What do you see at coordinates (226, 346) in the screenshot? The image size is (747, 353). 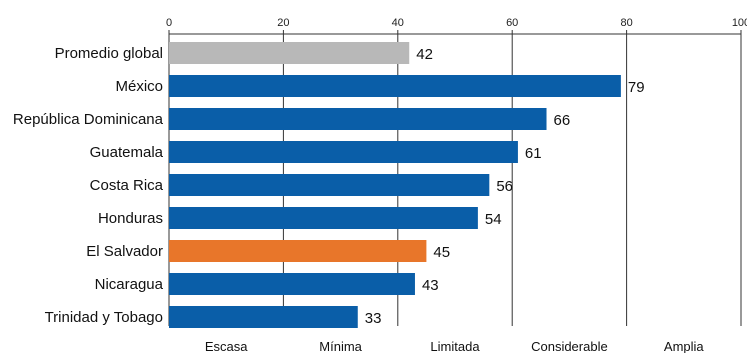 I see `band-label: Escasa` at bounding box center [226, 346].